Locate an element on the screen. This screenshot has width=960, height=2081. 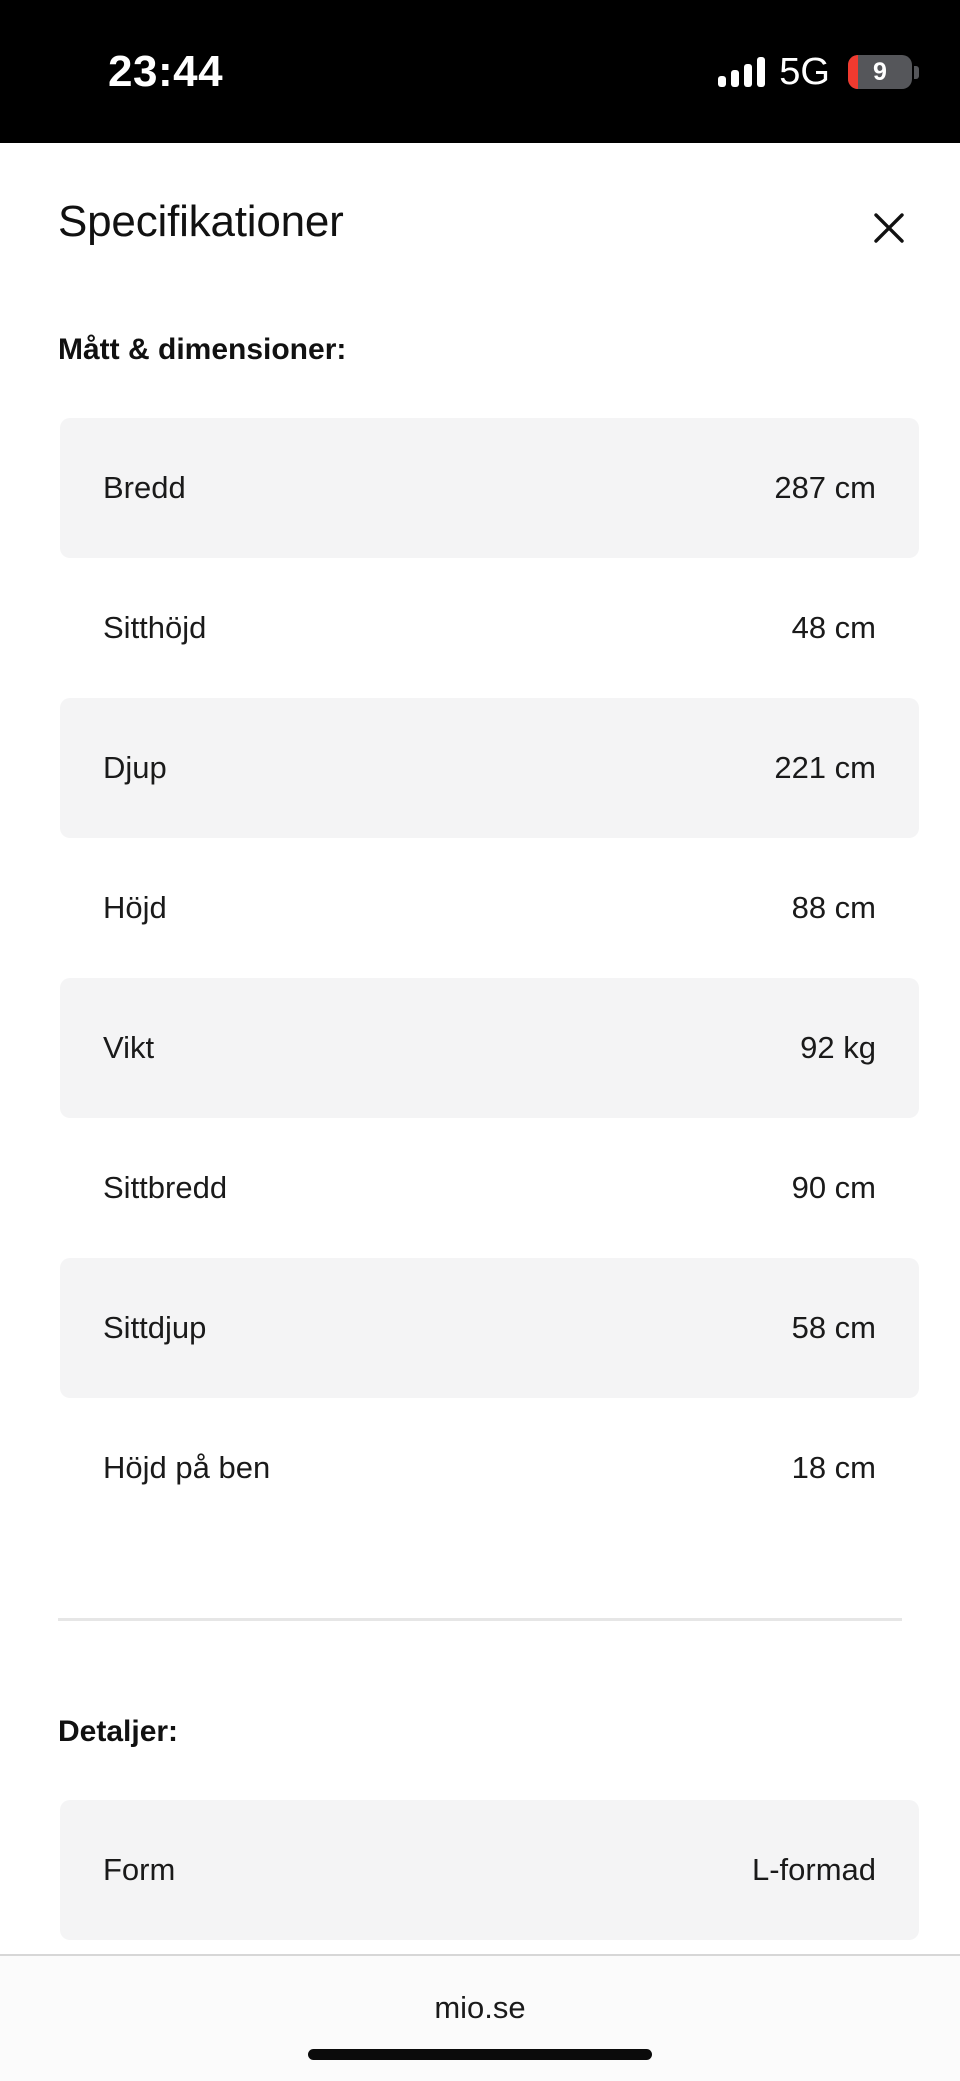
spec-value: 221 cm is located at coordinates (825, 767).